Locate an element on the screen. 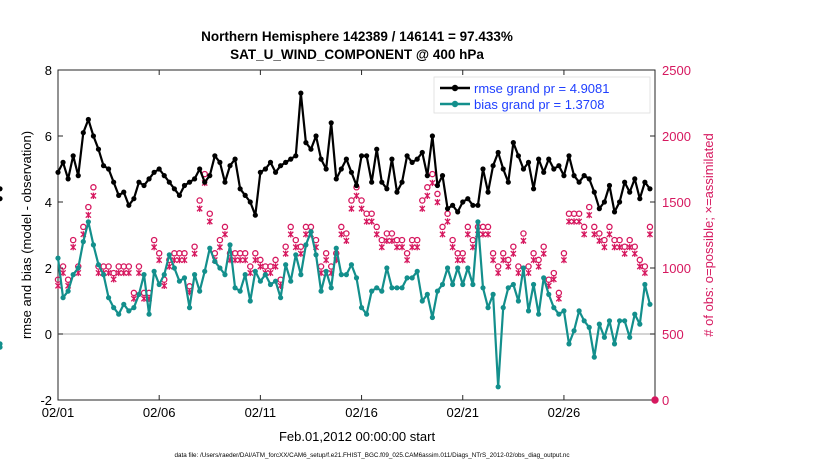  y-tick-label: -2 is located at coordinates (46, 400).